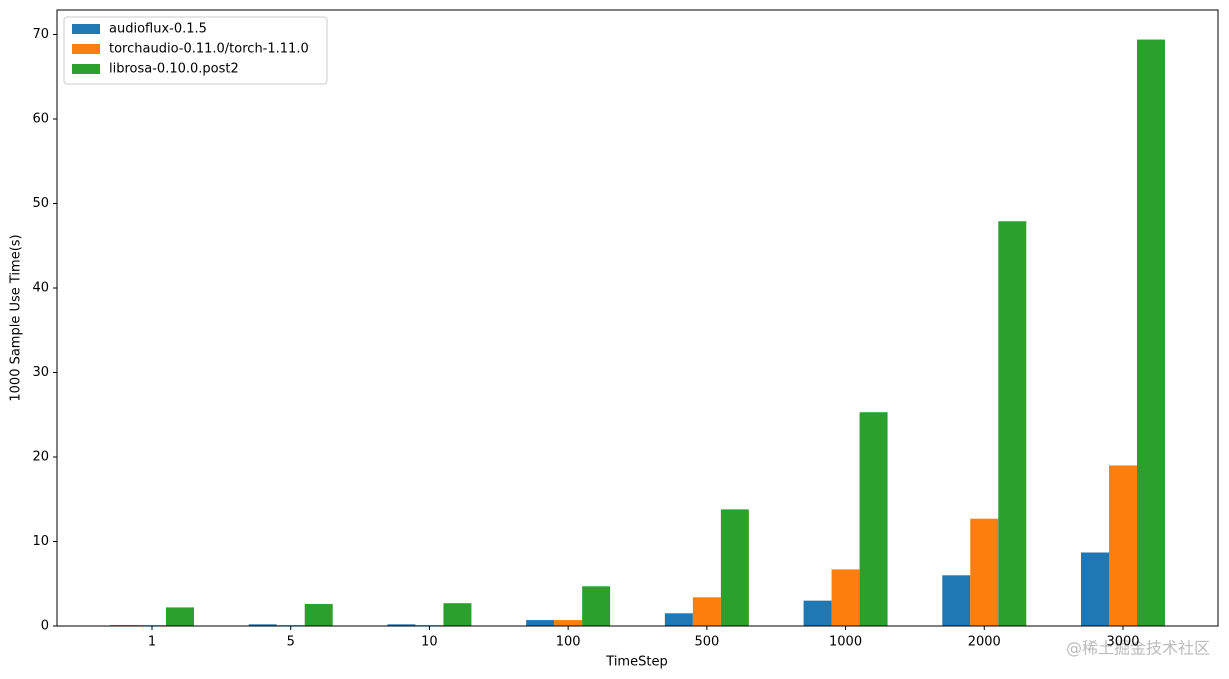  What do you see at coordinates (706, 642) in the screenshot?
I see `x-tick-label: 500` at bounding box center [706, 642].